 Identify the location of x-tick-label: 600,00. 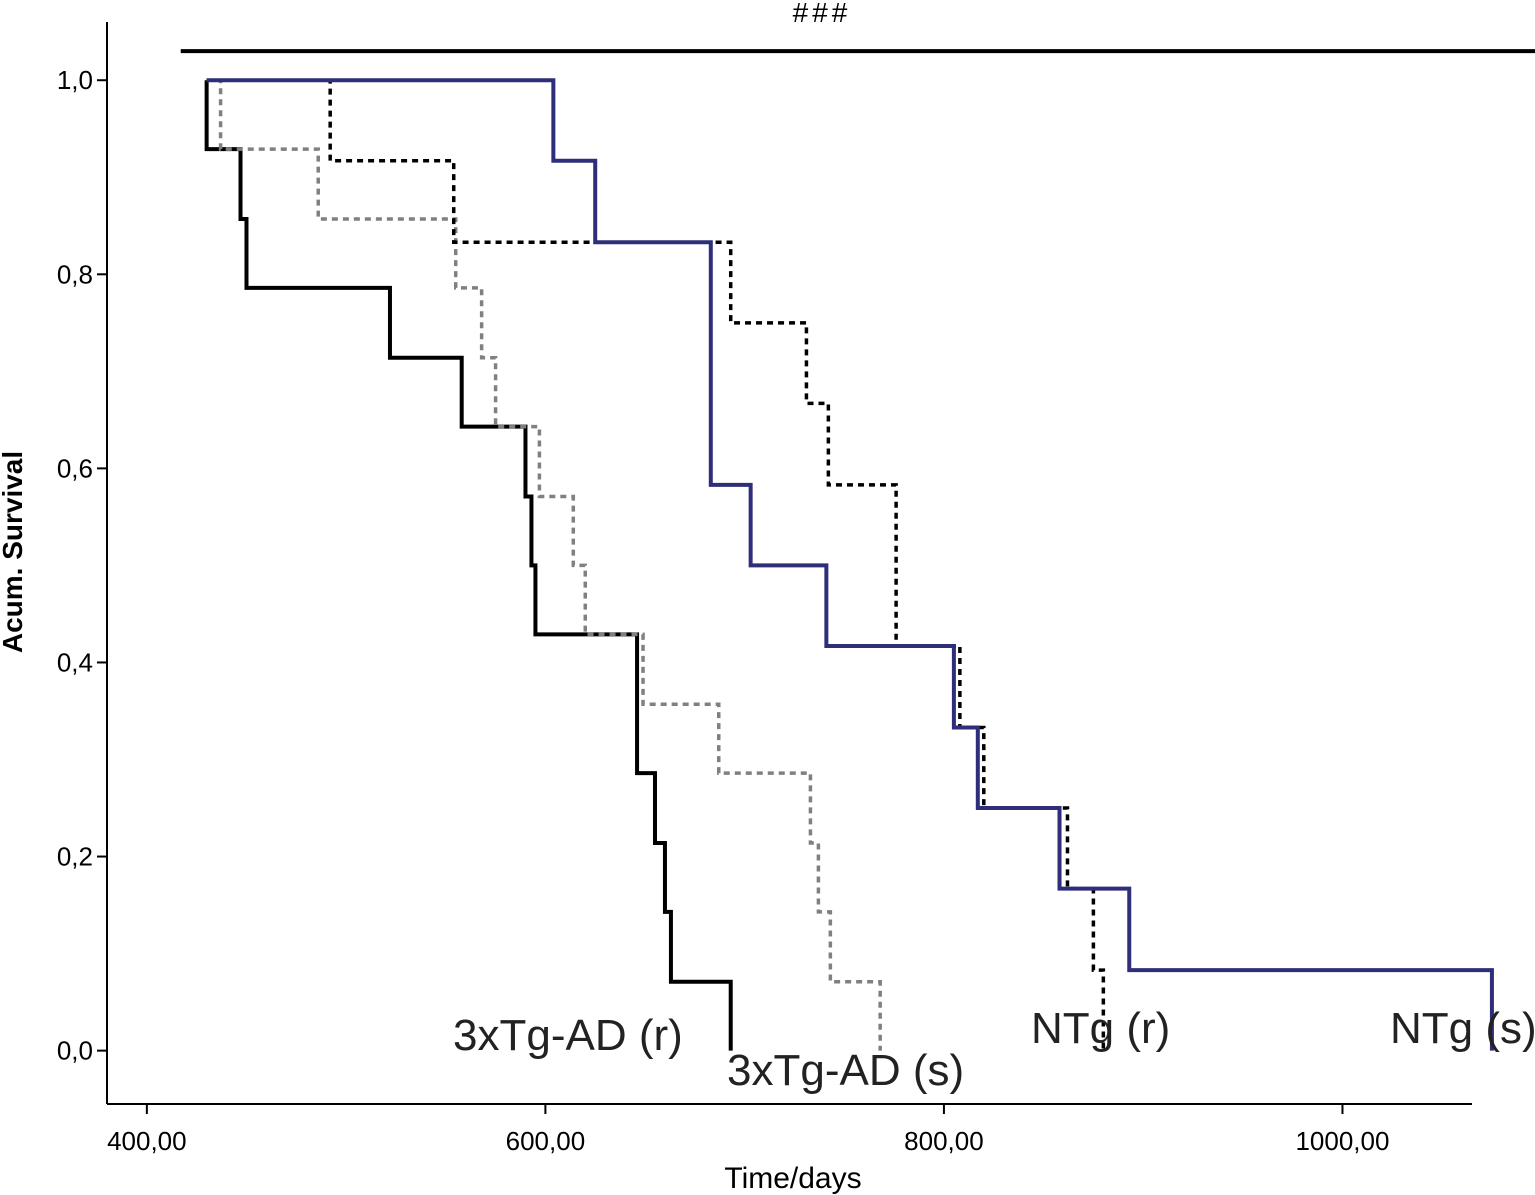
(546, 1141).